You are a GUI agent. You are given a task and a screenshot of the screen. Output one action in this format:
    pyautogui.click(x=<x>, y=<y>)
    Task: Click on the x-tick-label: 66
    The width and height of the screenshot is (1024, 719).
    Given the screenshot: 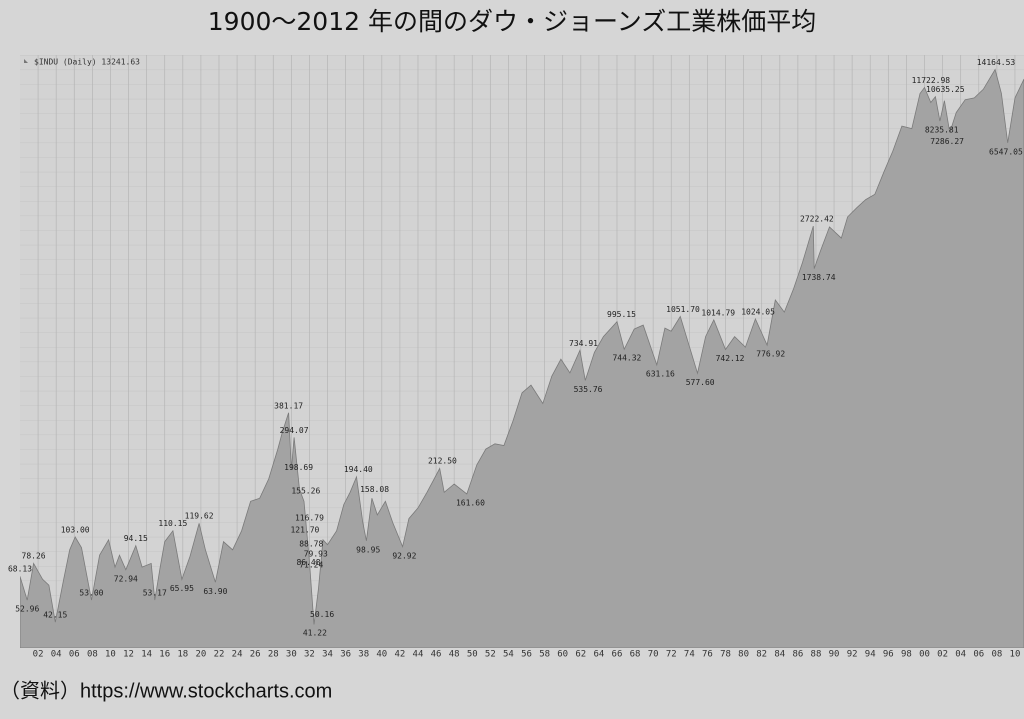 What is the action you would take?
    pyautogui.click(x=617, y=655)
    